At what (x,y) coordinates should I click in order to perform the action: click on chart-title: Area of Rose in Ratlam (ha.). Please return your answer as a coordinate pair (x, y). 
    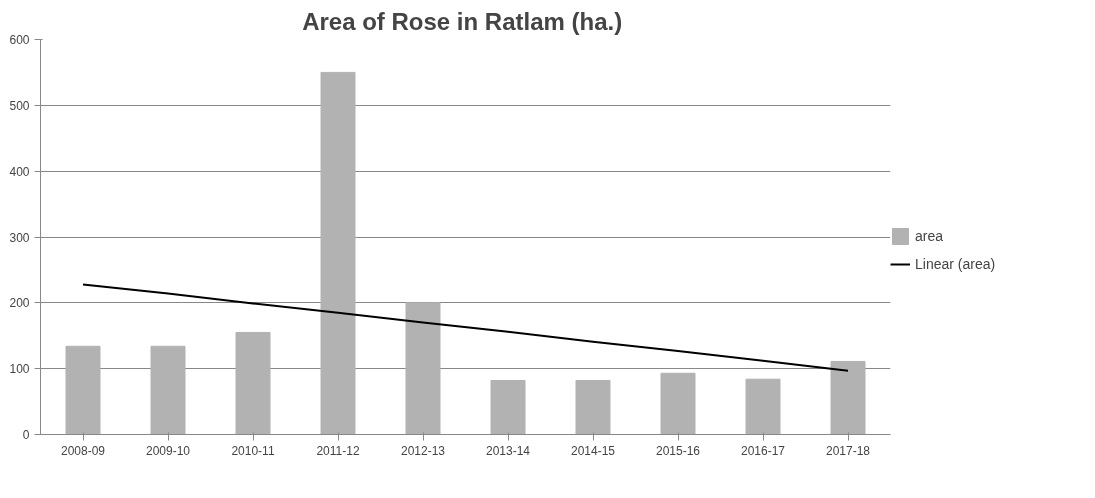
    Looking at the image, I should click on (462, 21).